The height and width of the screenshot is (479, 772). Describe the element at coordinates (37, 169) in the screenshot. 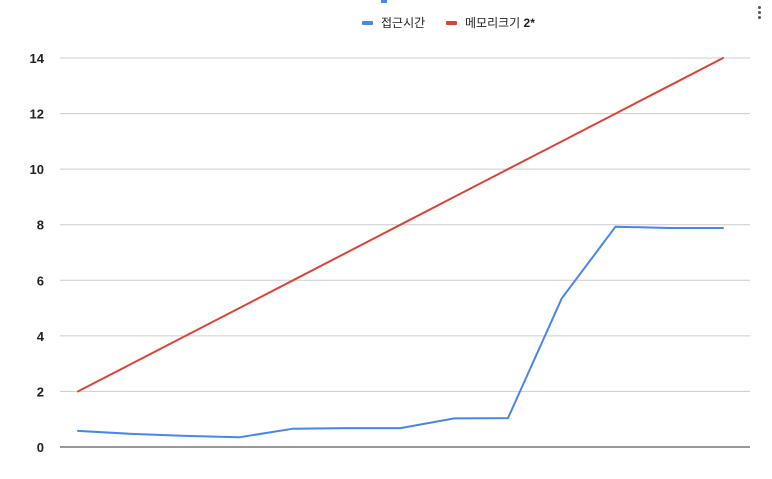

I see `y-tick-label: 10` at that location.